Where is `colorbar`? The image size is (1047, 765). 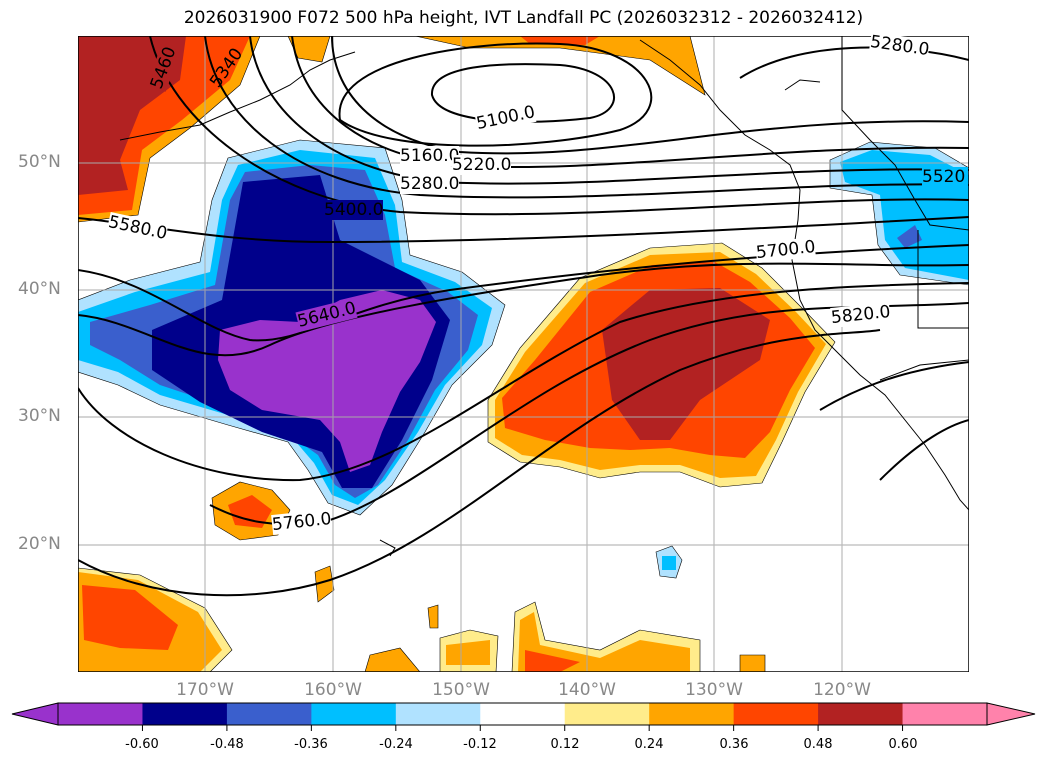 colorbar is located at coordinates (523, 716).